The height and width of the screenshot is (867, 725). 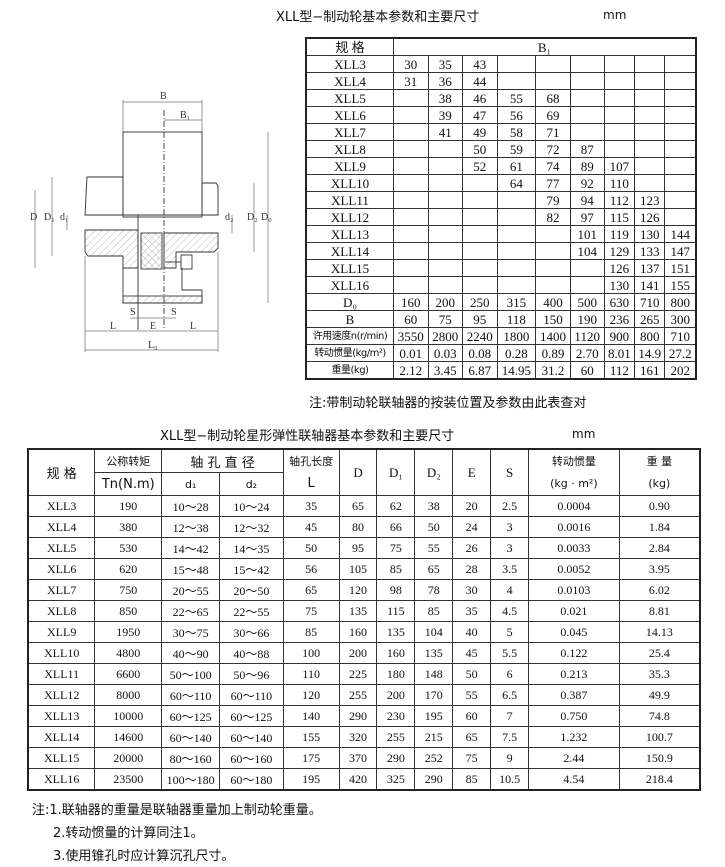 I want to click on length-cell: 140, so click(x=311, y=716).